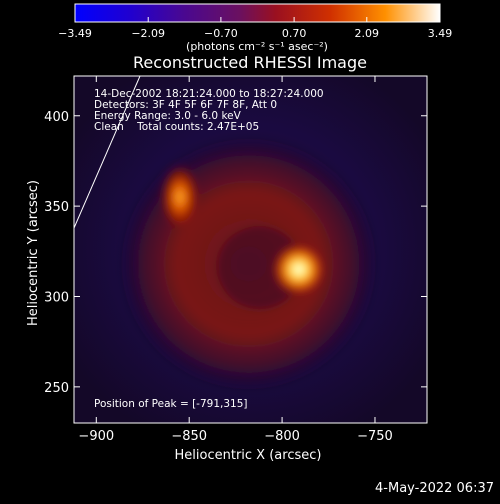 The height and width of the screenshot is (504, 500). I want to click on annotation-time: 14-Dec-2002 18:21:24.000 to 18:27:24.000, so click(209, 94).